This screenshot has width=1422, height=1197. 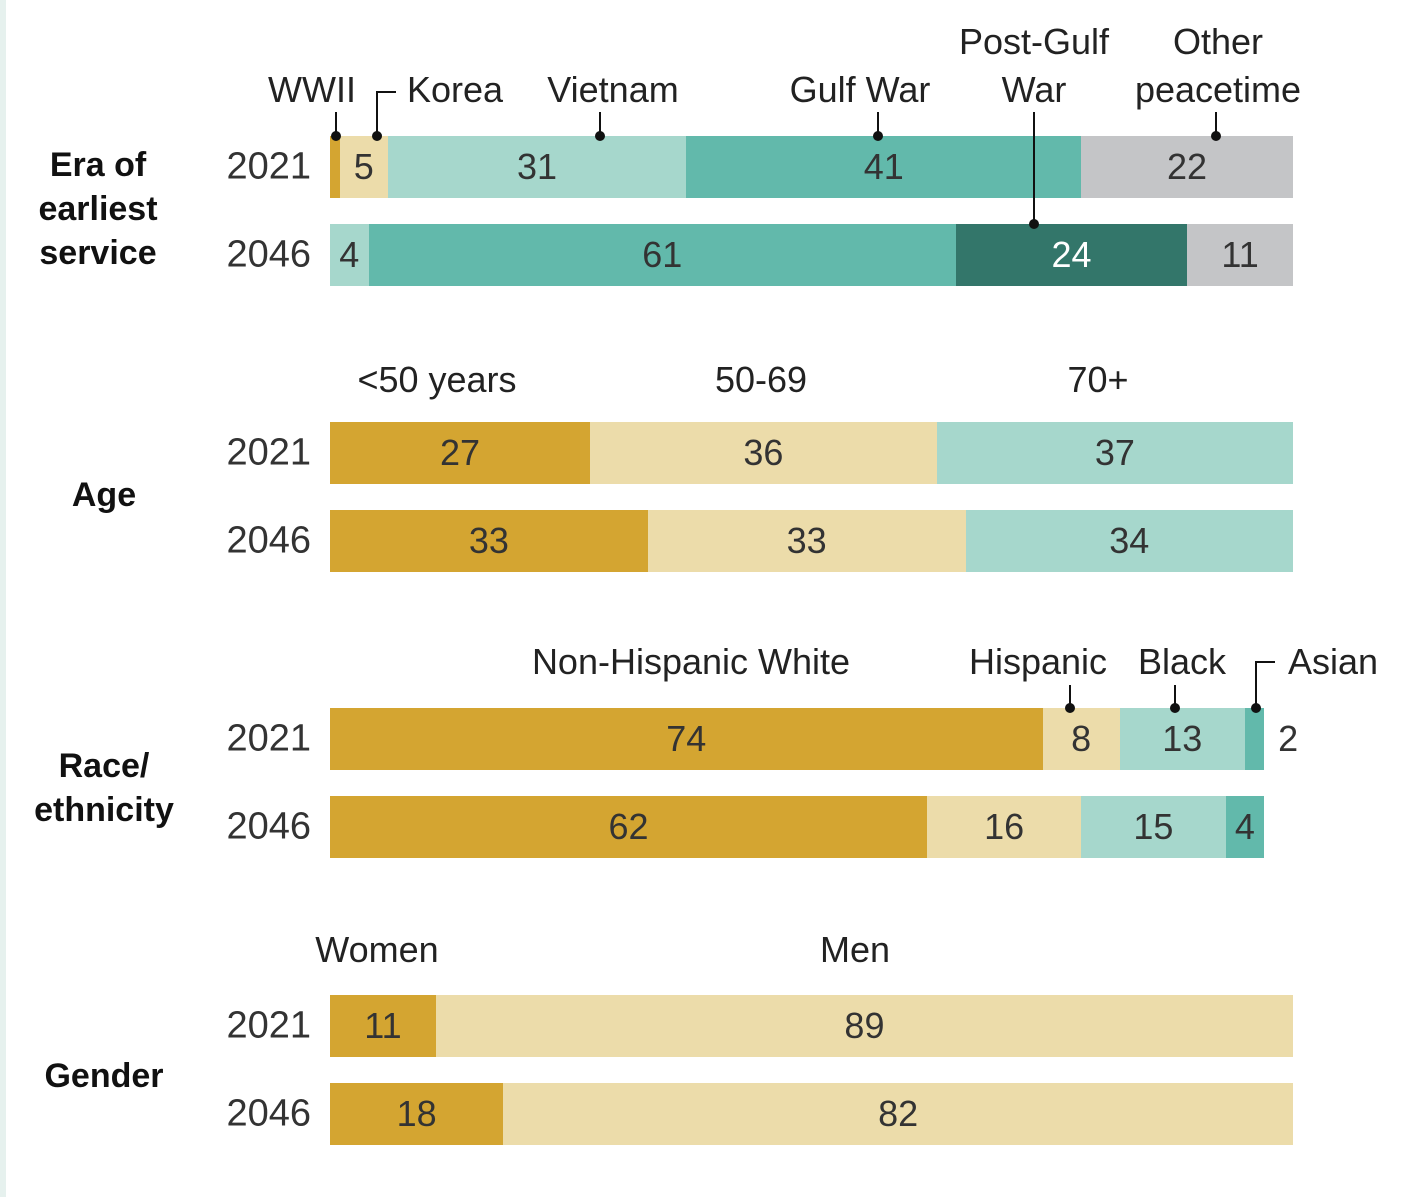 I want to click on value-label: 61, so click(x=662, y=254).